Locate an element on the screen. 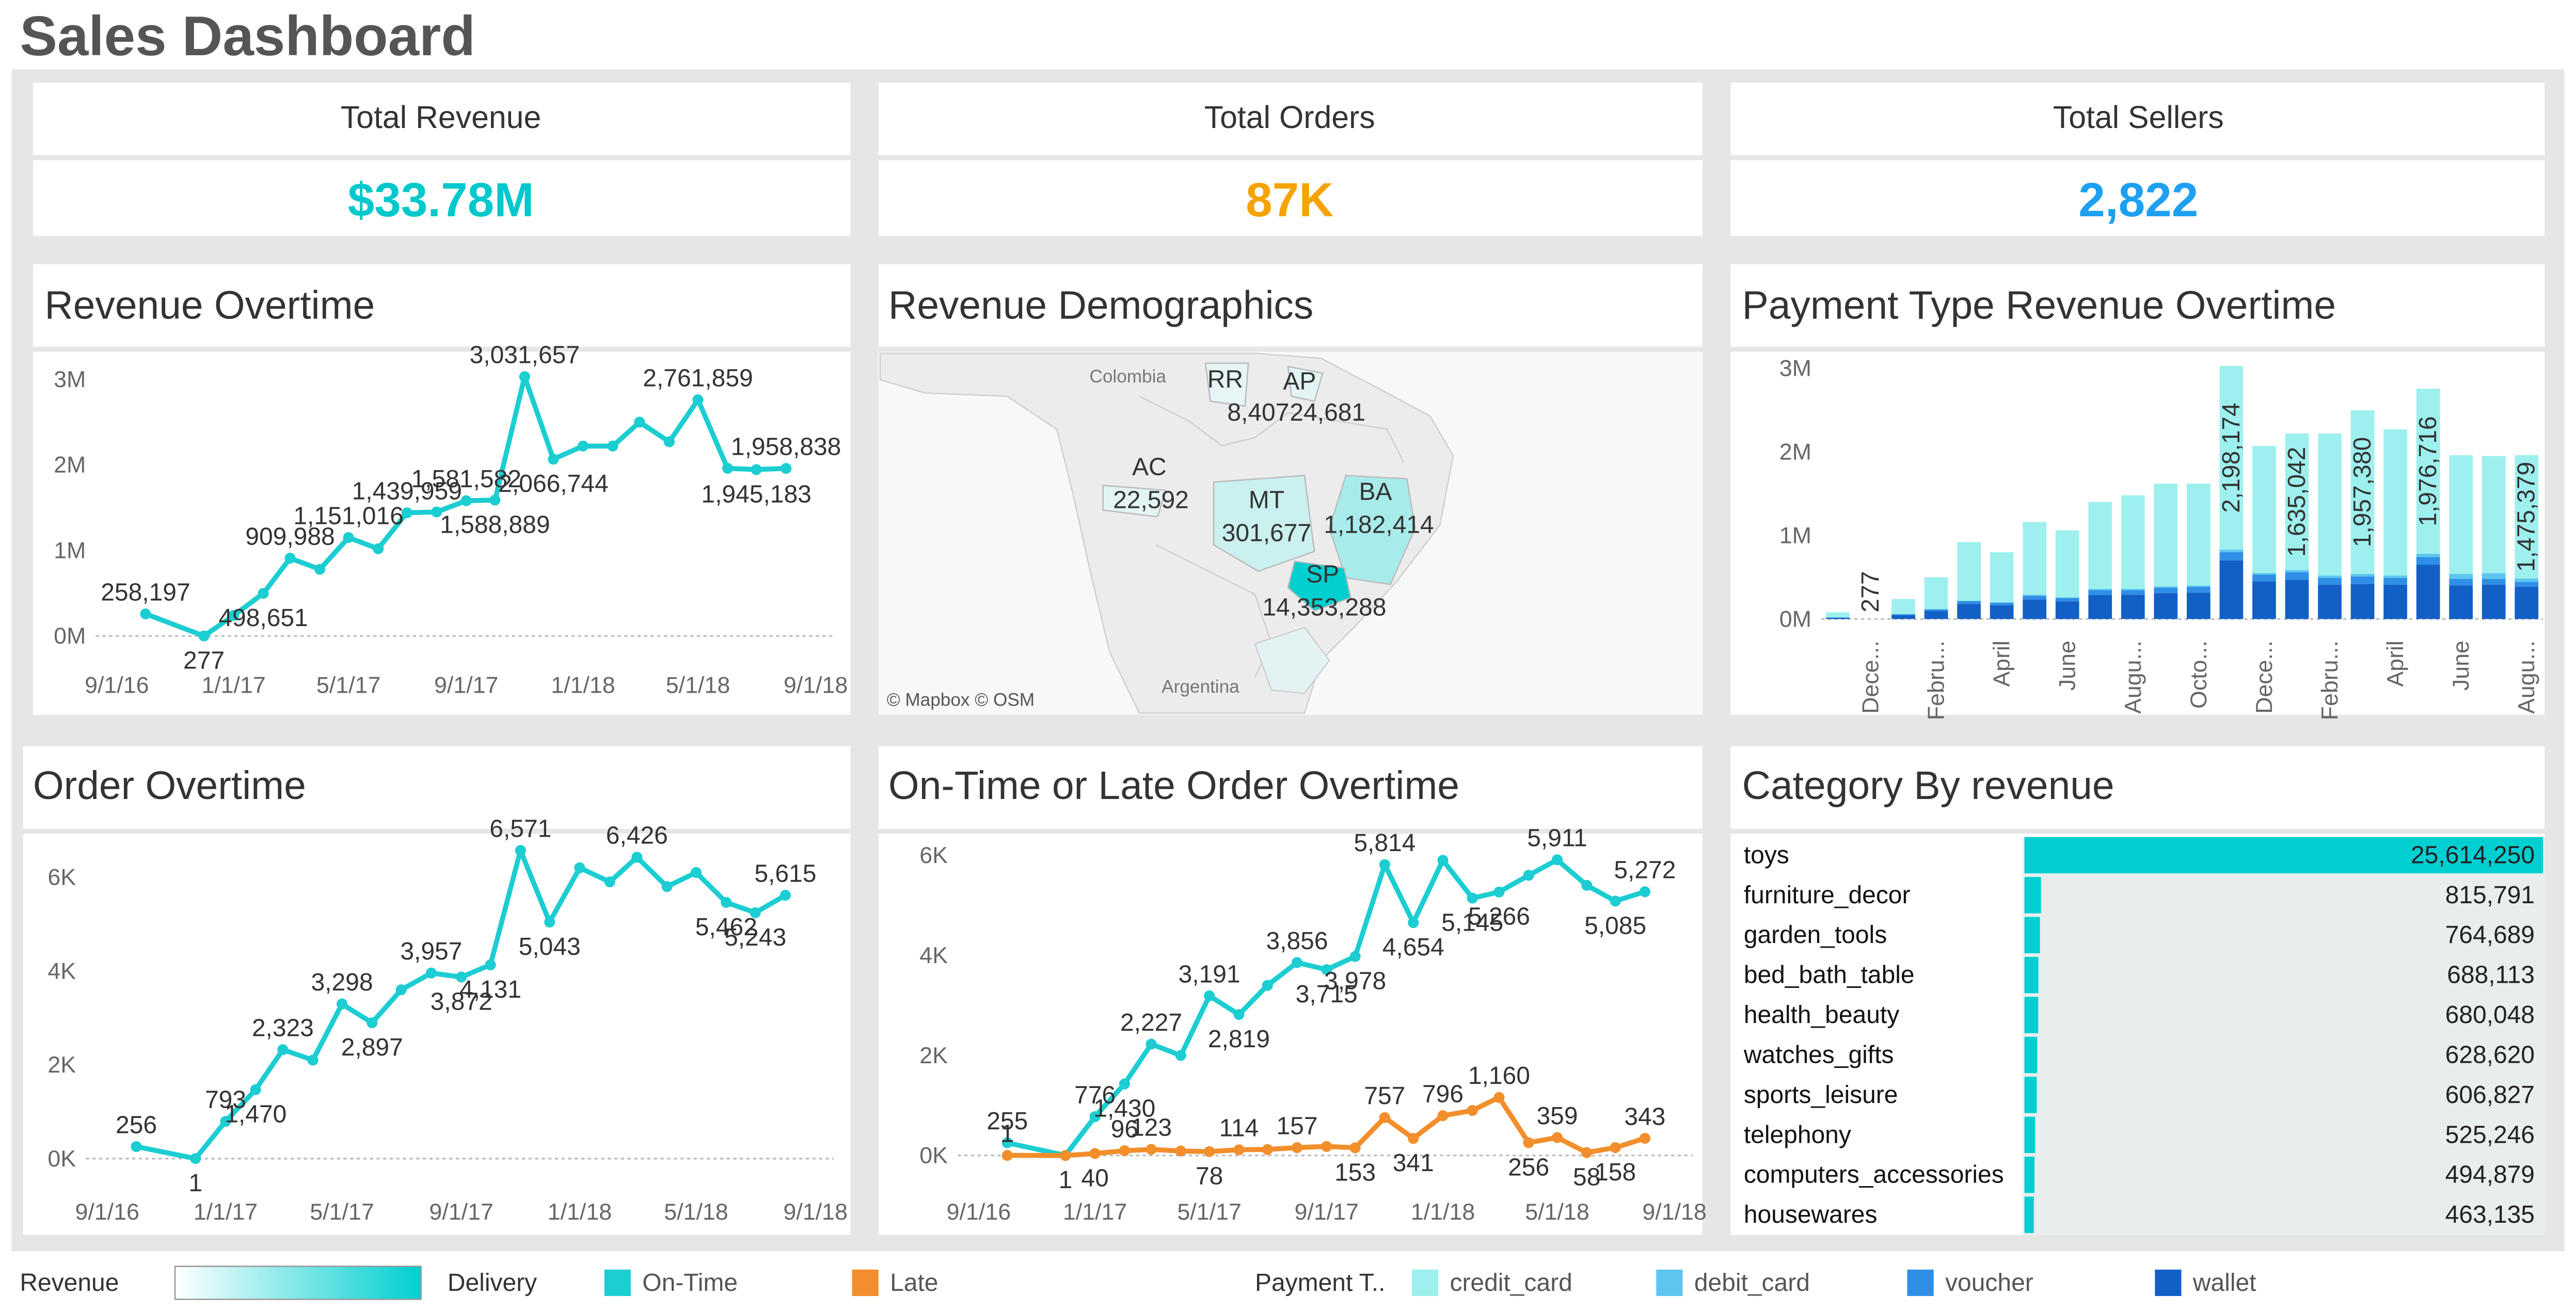  legend-title: Payment T.. is located at coordinates (1320, 1283).